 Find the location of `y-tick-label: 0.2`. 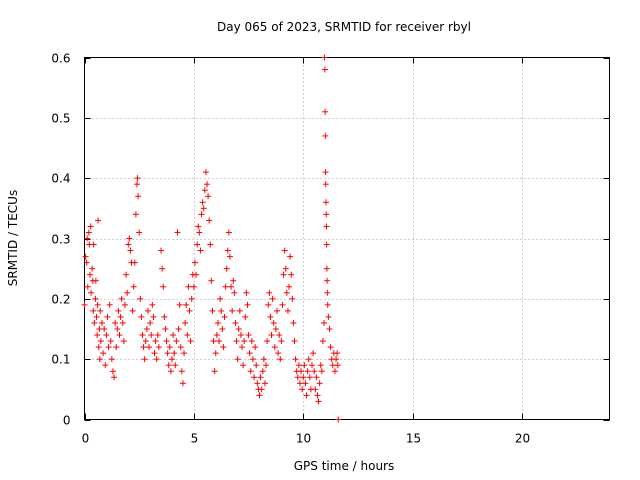

y-tick-label: 0.2 is located at coordinates (60, 300).